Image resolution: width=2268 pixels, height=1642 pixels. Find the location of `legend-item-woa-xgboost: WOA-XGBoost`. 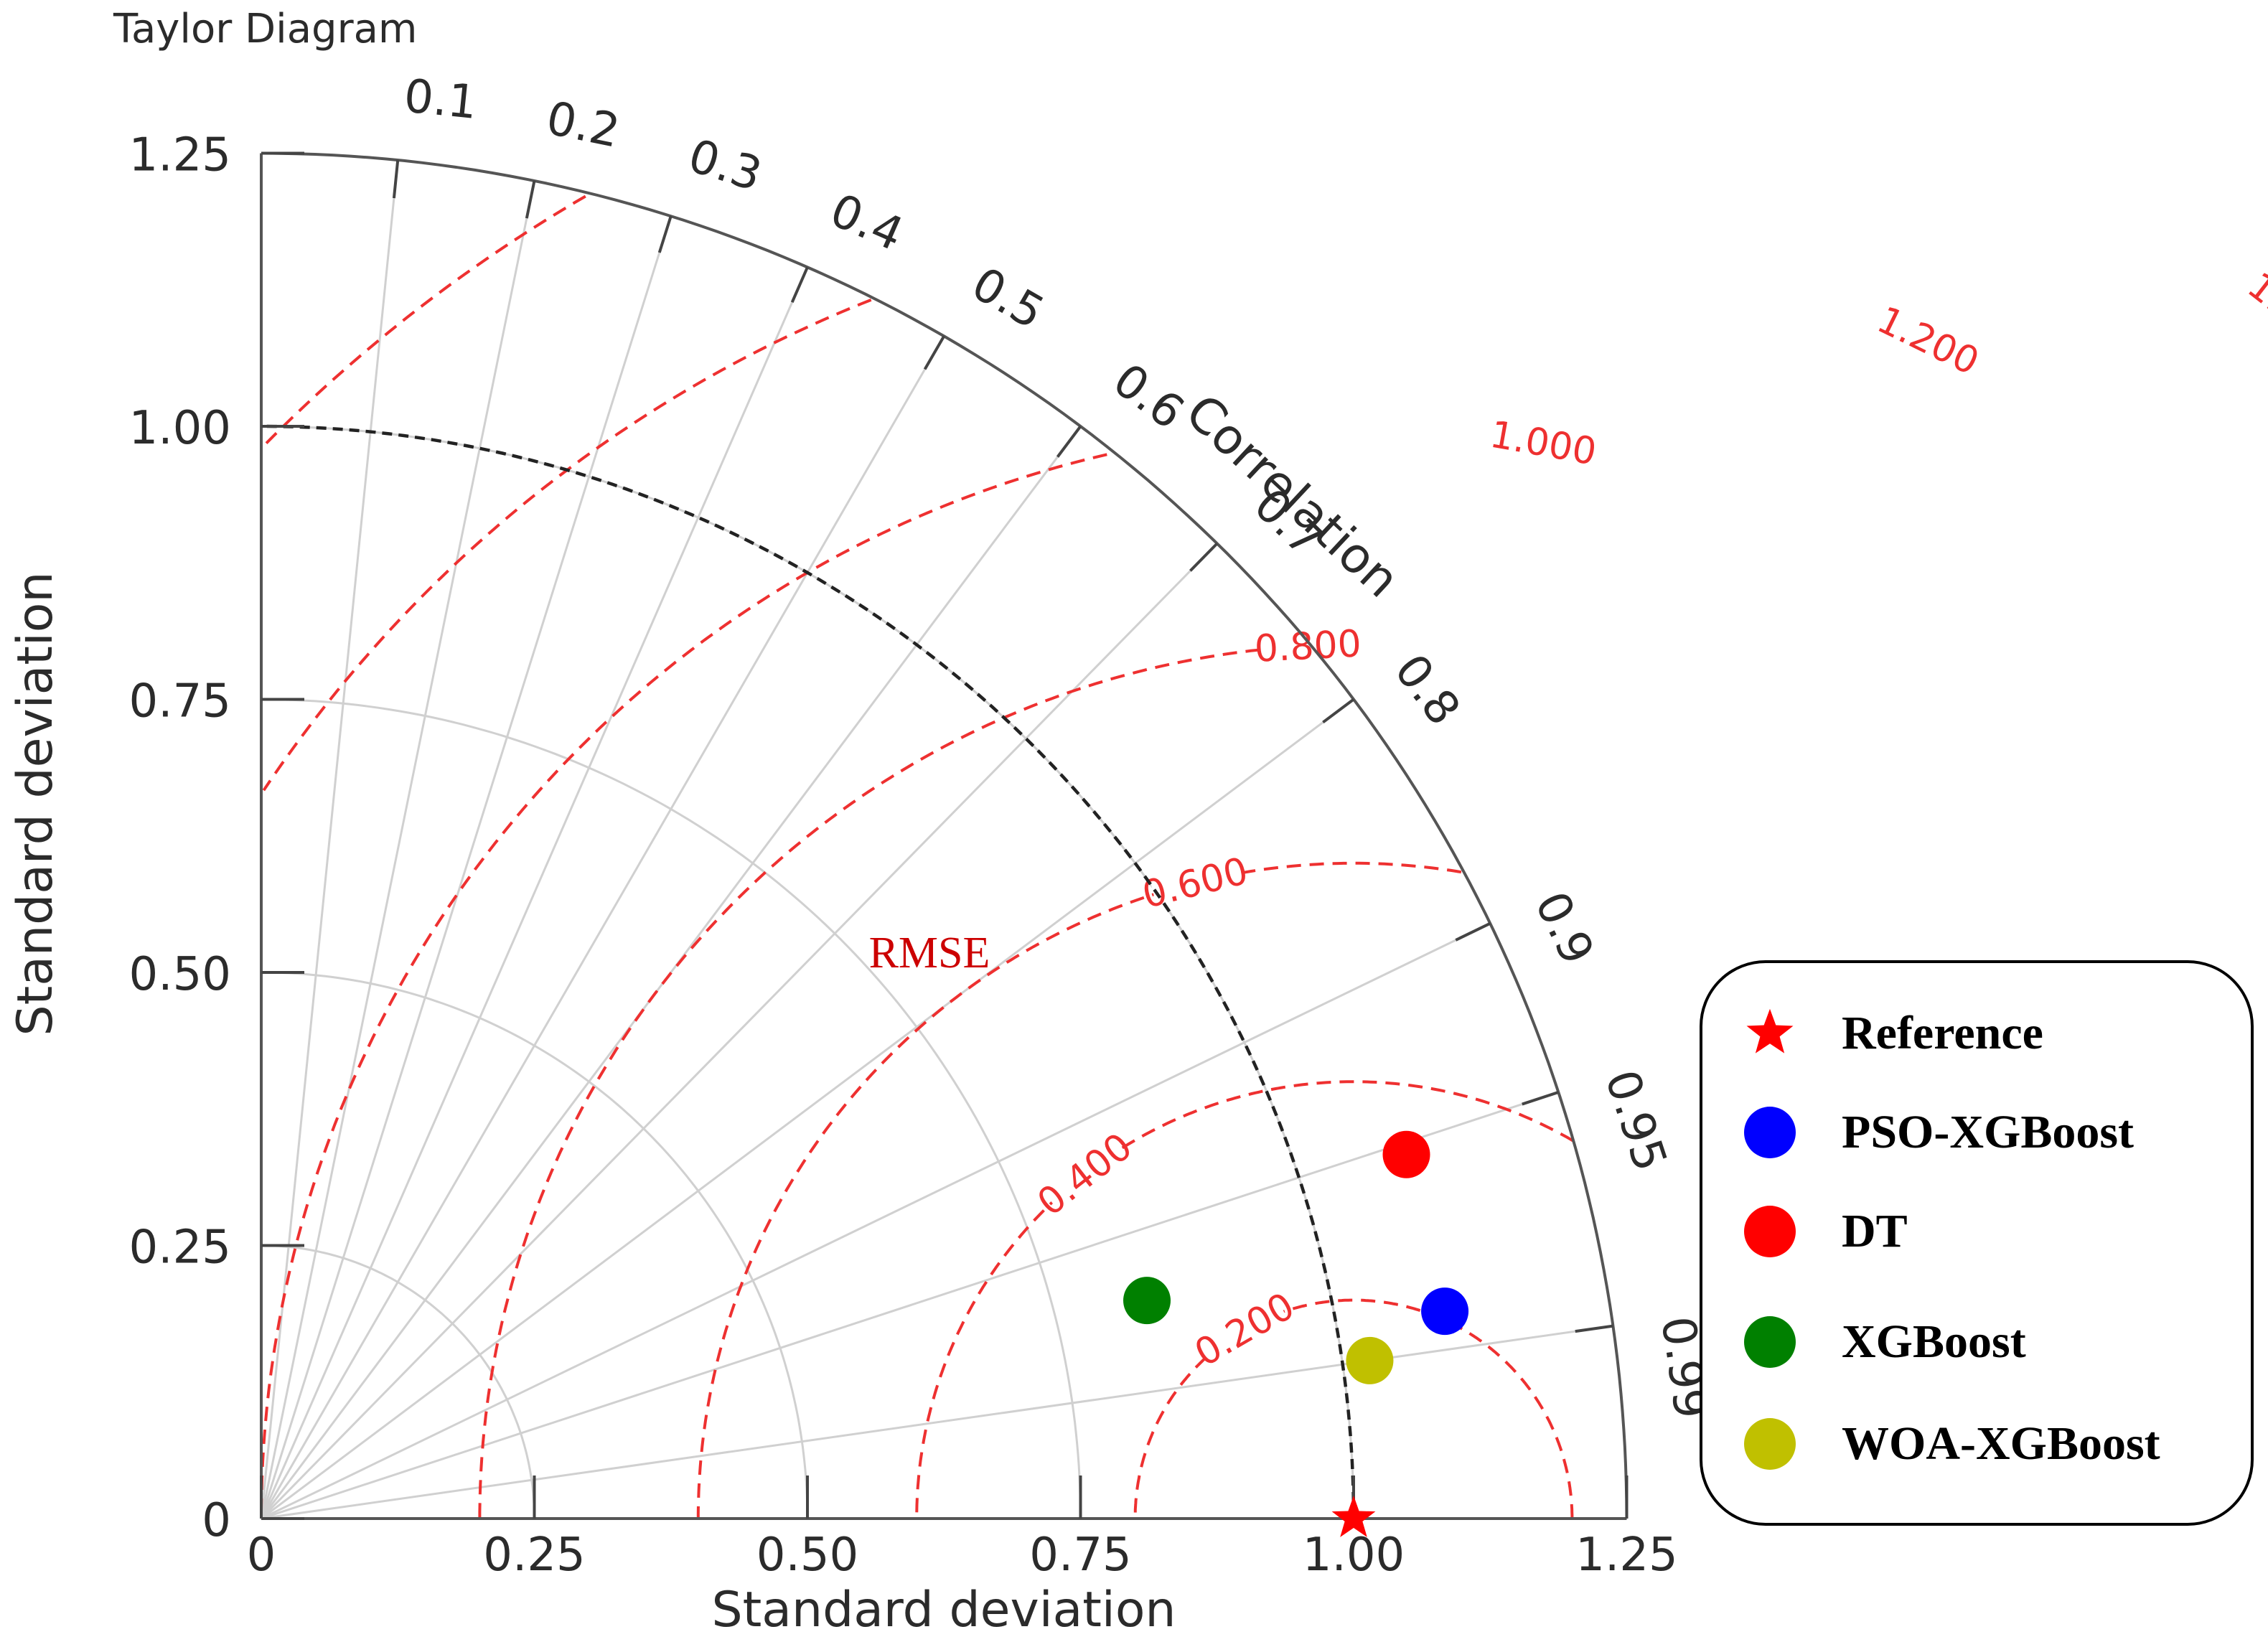

legend-item-woa-xgboost: WOA-XGBoost is located at coordinates (1952, 1444).